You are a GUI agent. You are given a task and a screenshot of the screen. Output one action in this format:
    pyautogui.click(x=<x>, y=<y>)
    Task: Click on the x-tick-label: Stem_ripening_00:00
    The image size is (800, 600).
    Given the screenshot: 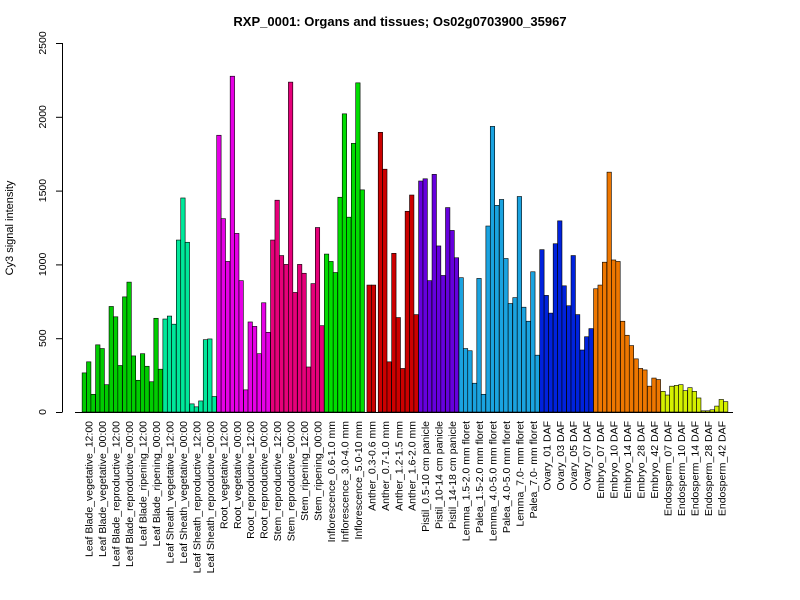 What is the action you would take?
    pyautogui.click(x=319, y=471)
    